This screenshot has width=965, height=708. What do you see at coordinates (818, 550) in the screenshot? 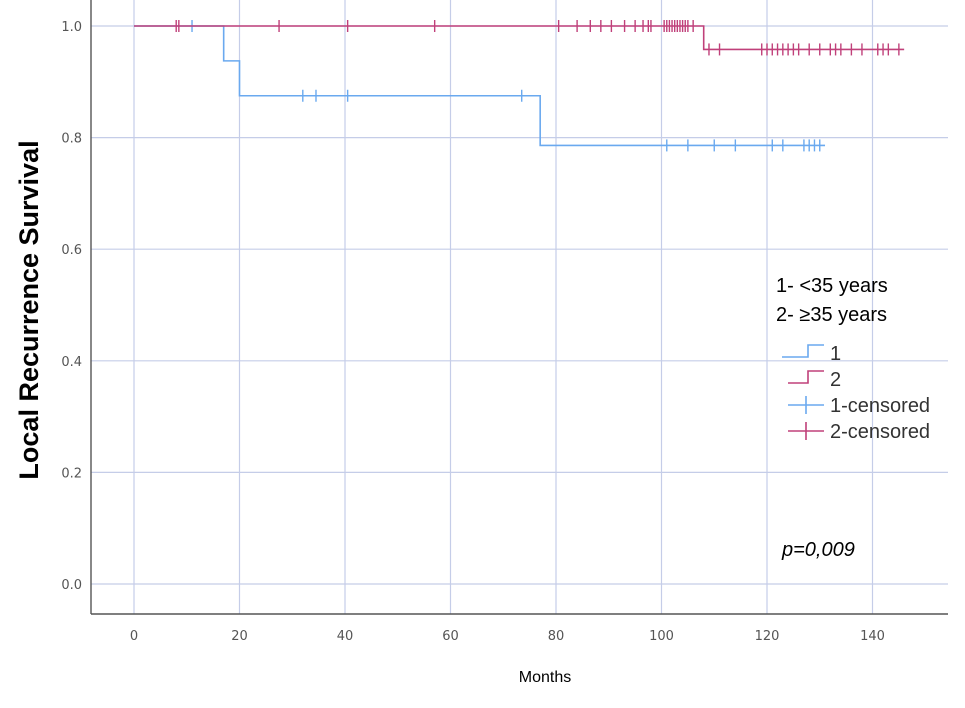
I see `p-value-annotation: p=0,009` at bounding box center [818, 550].